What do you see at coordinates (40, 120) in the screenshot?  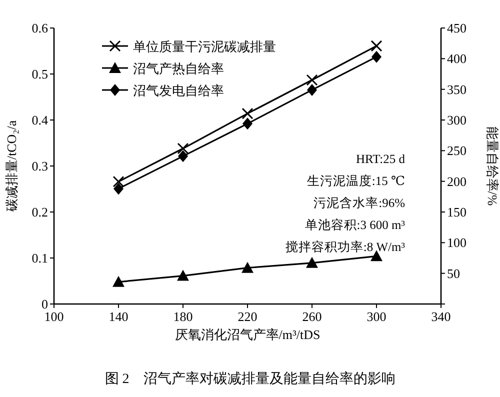 I see `y-tick-label: 0.4` at bounding box center [40, 120].